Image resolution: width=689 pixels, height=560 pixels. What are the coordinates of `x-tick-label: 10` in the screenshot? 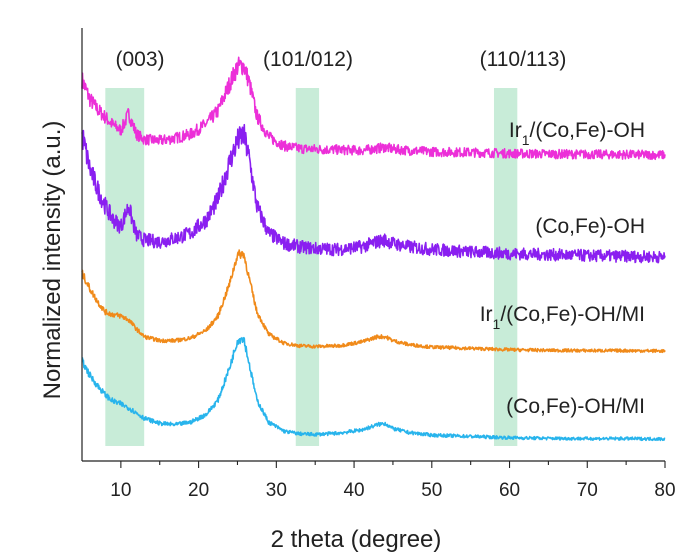 It's located at (120, 490).